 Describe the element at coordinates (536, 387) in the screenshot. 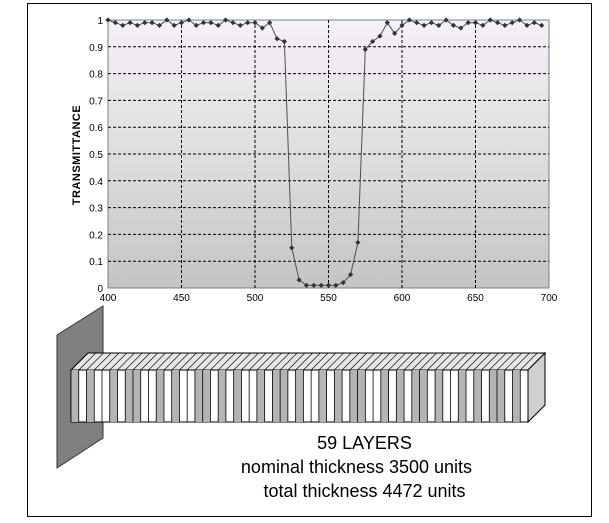

I see `stack-side-face` at that location.